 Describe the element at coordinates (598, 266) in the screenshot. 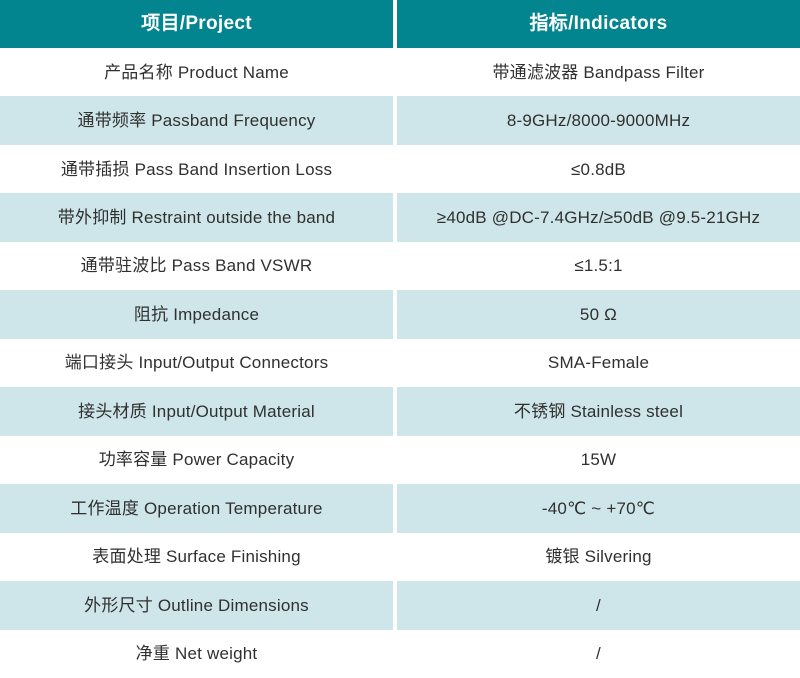

I see `indicator-cell: ≤1.5:1` at that location.